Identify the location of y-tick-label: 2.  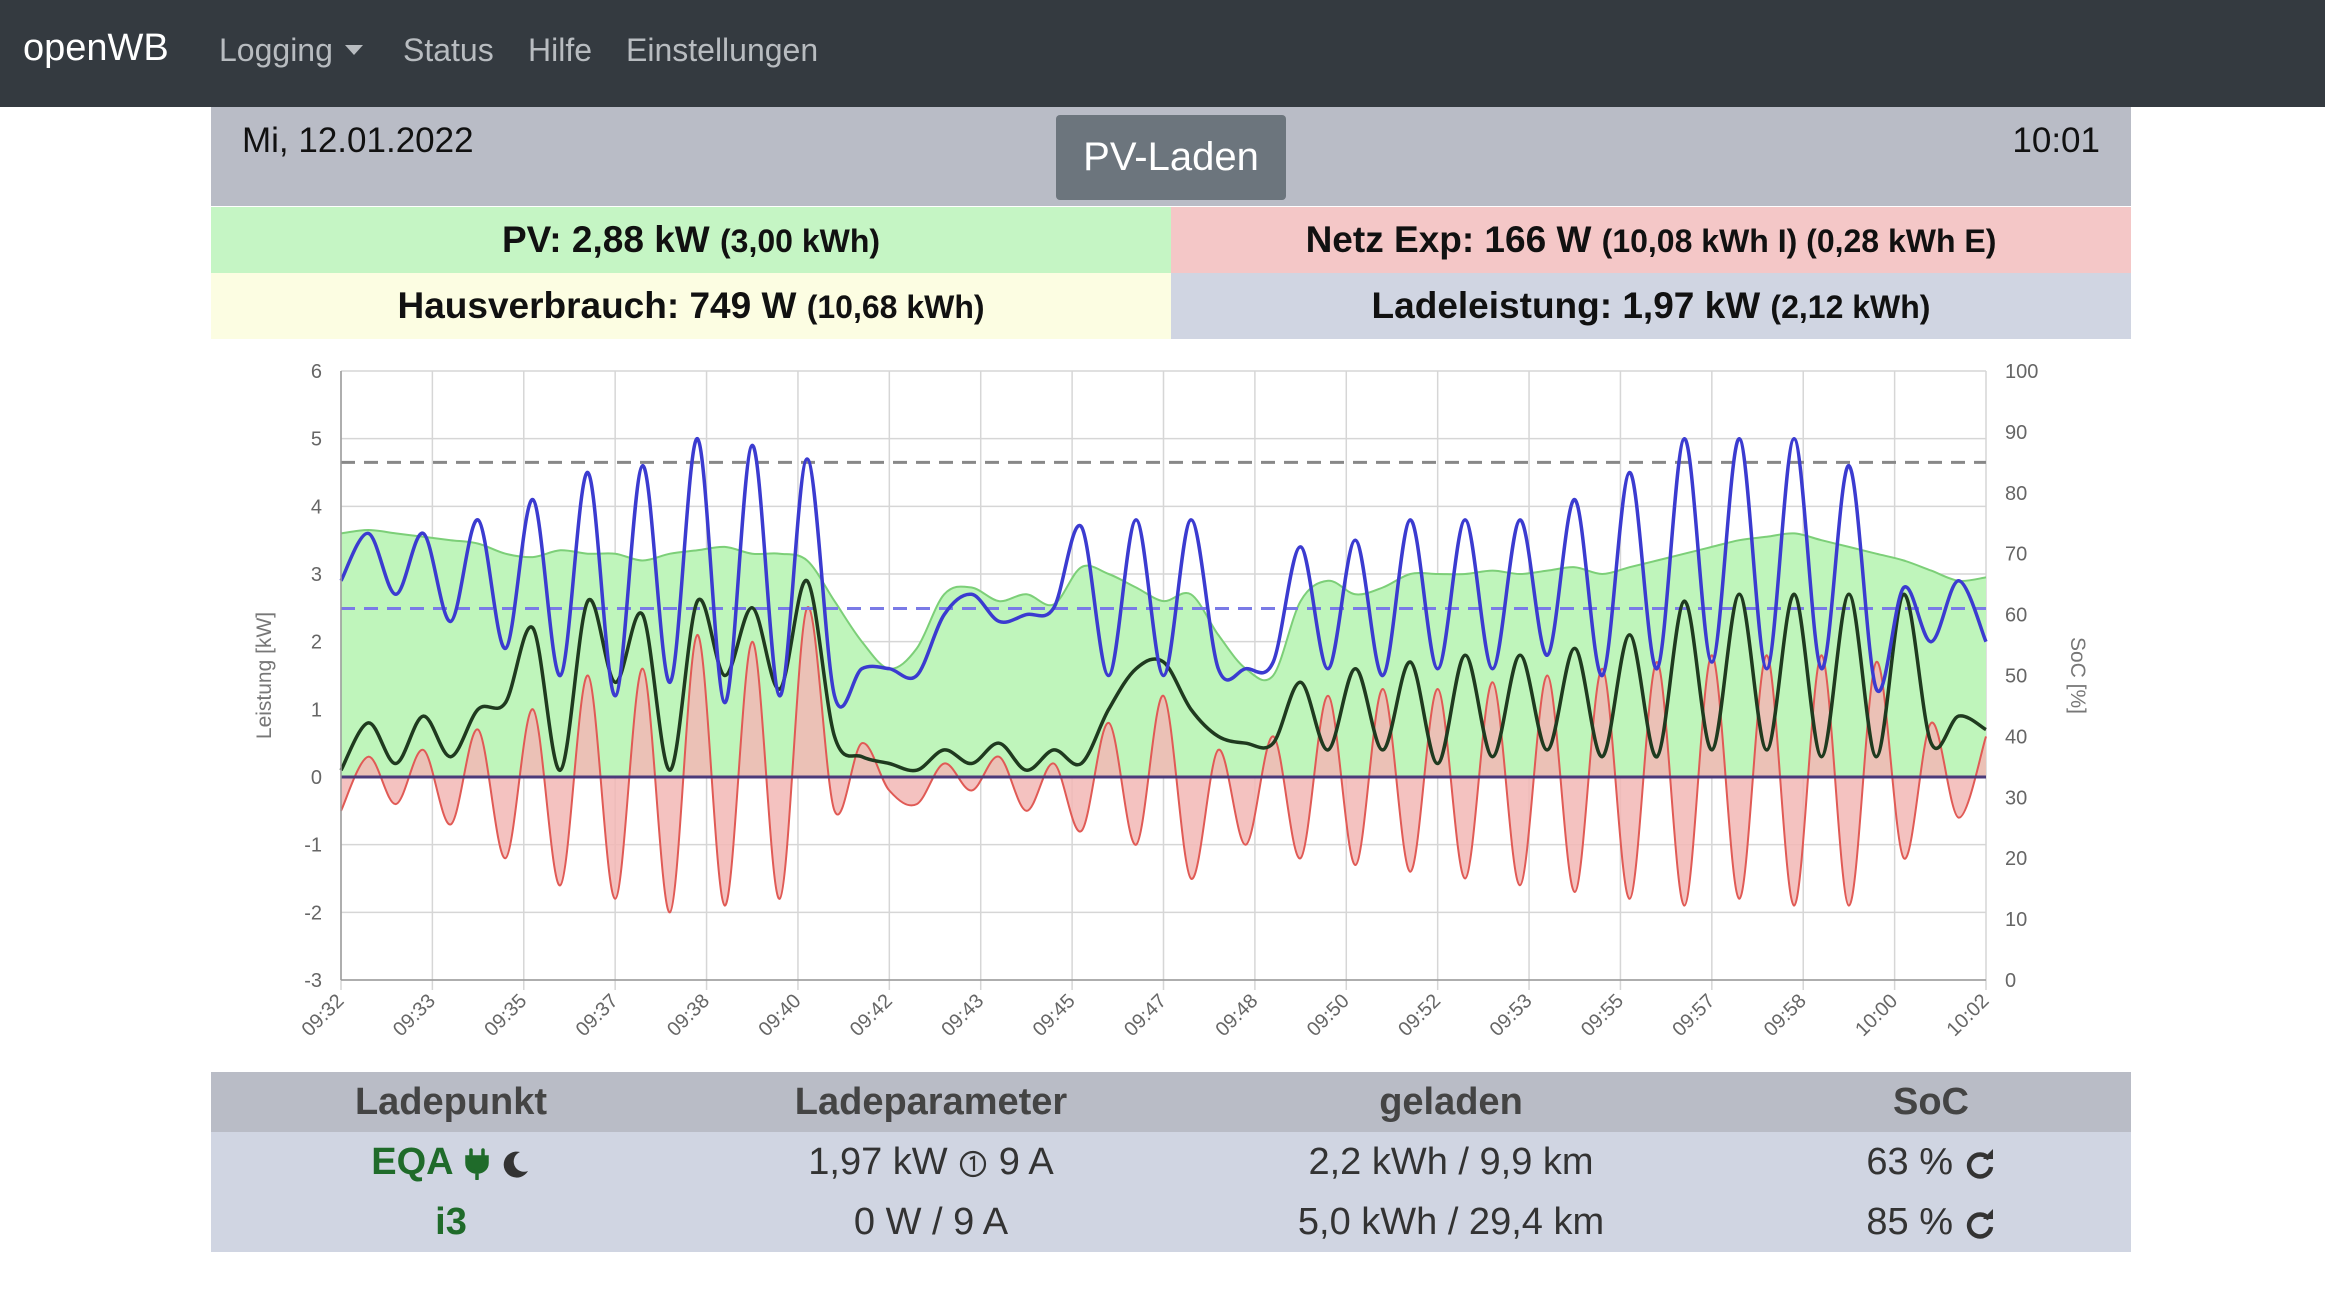
(316, 643).